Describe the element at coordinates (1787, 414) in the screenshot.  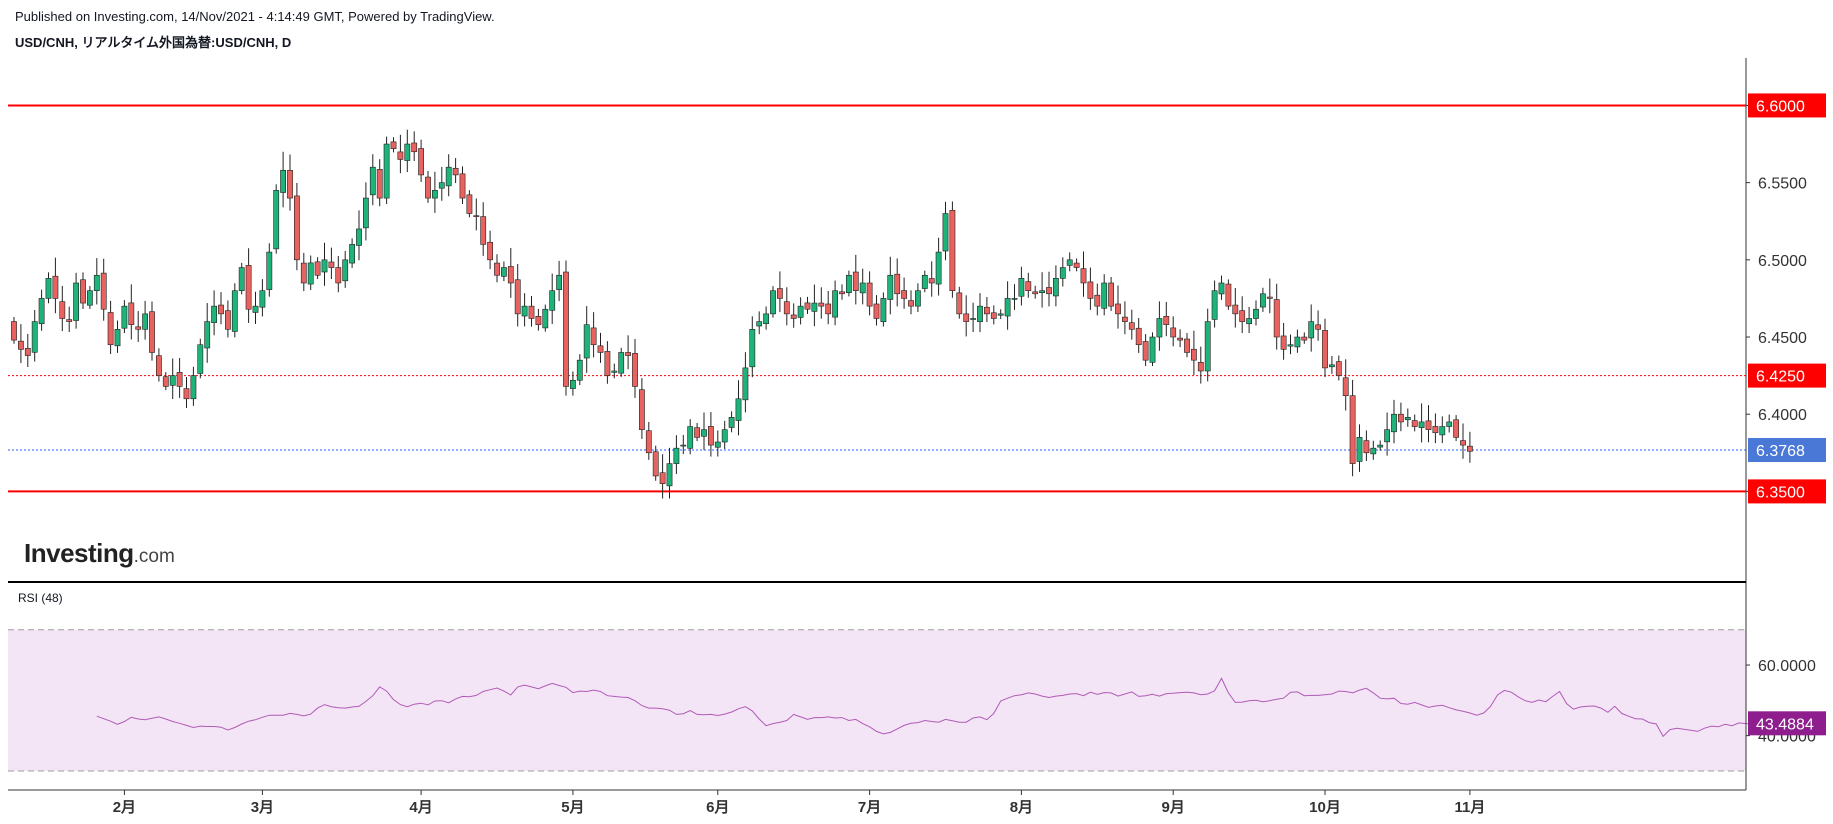
I see `price-tags: 6.6000 6.4250 6.3500 6.3768 43.4884` at that location.